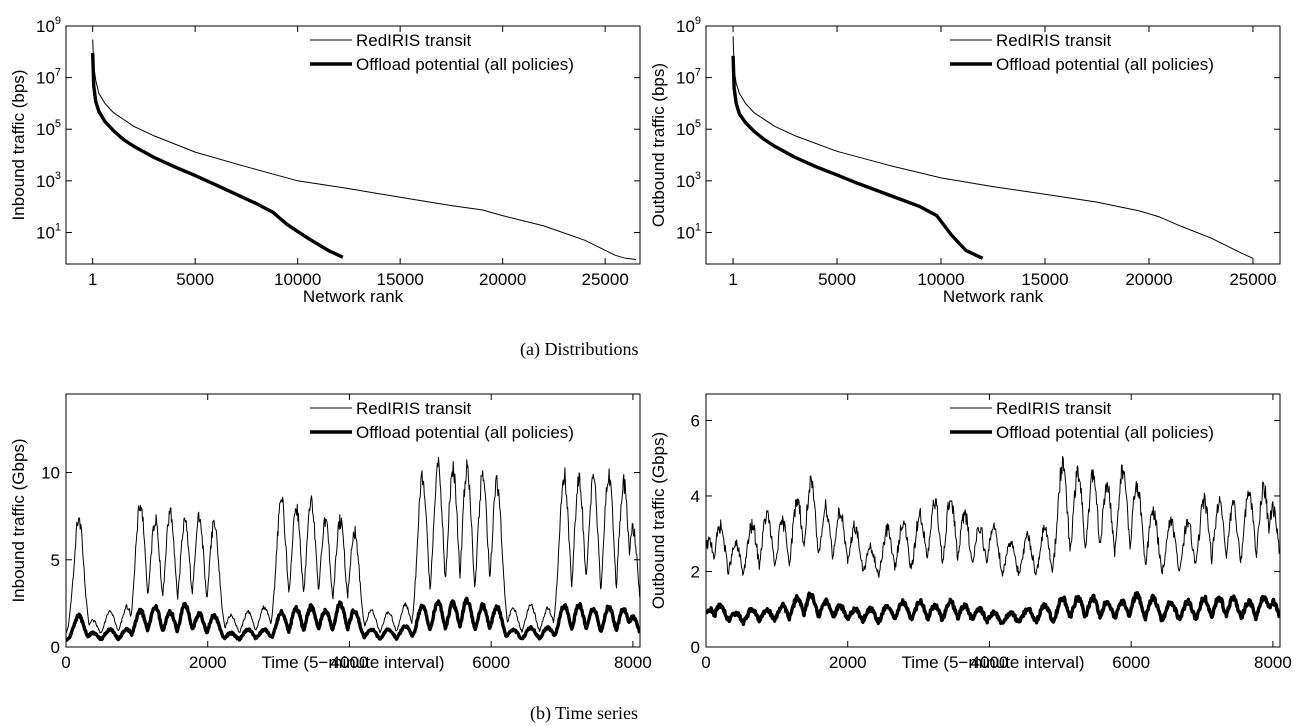  What do you see at coordinates (18, 145) in the screenshot?
I see `y-axis-label: Inbound traffic (bps)` at bounding box center [18, 145].